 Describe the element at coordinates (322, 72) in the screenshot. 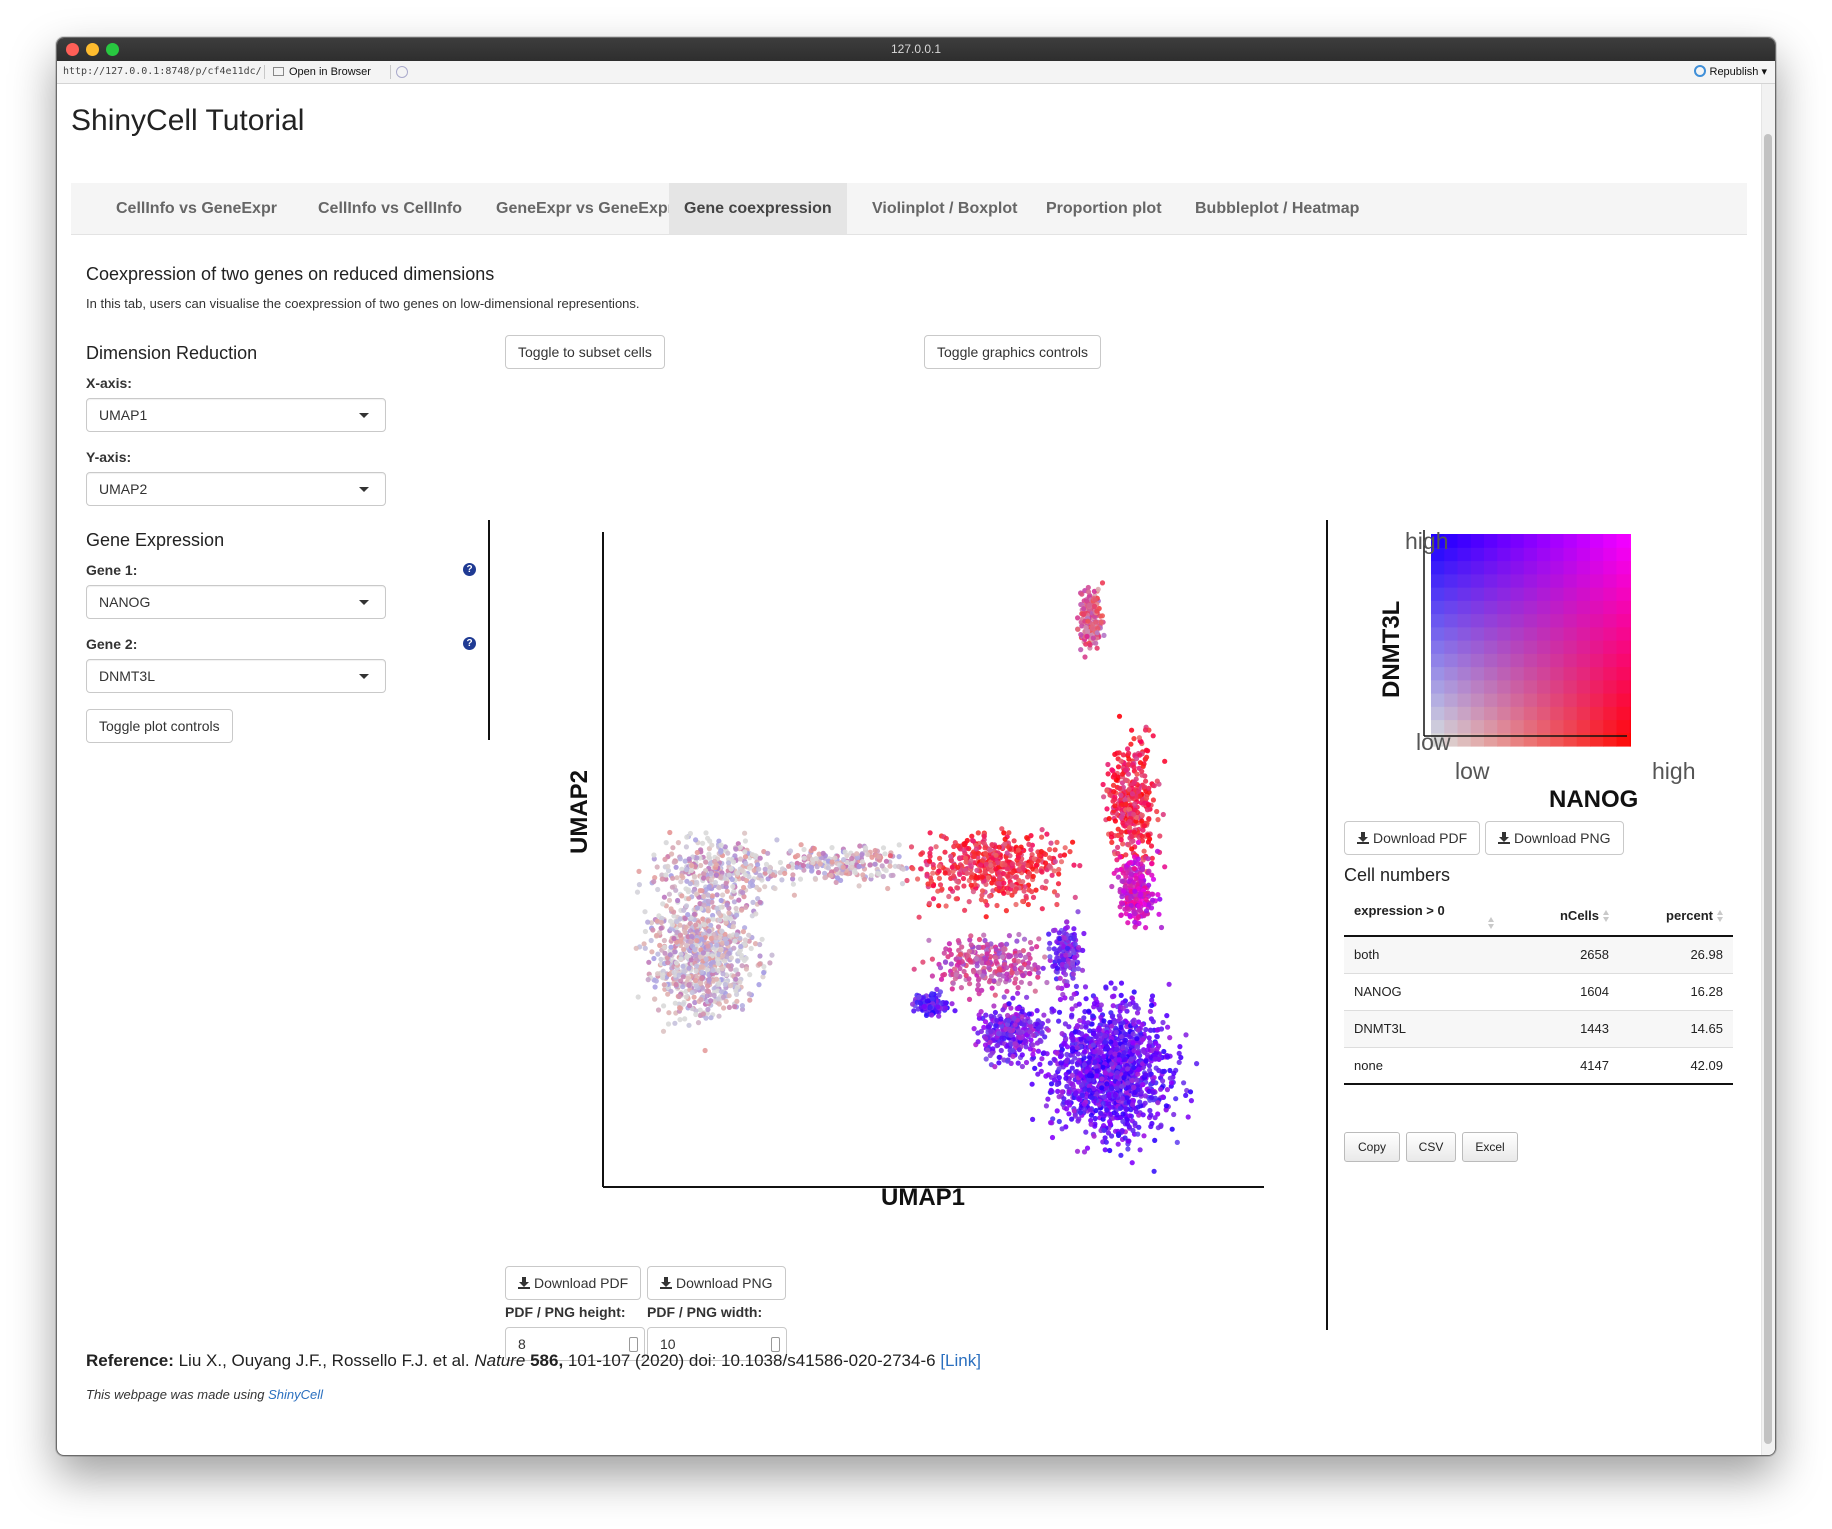

I see `open-in-browser-button: Open in Browser` at that location.